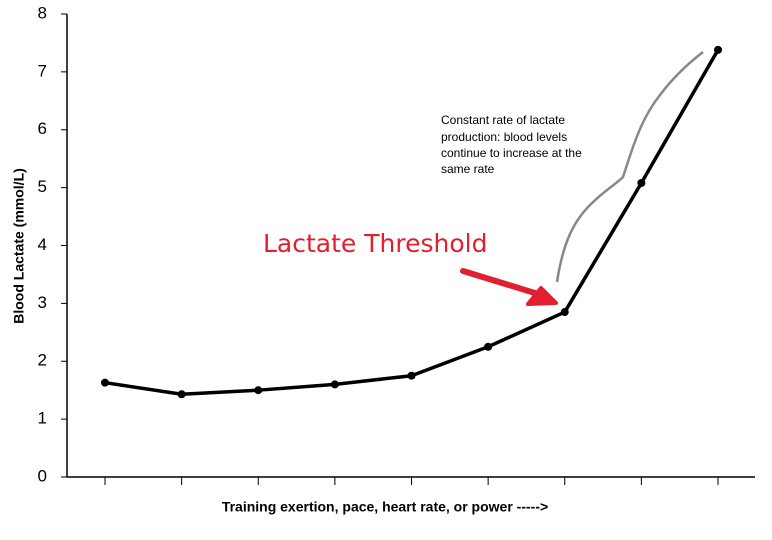 The width and height of the screenshot is (772, 540). What do you see at coordinates (42, 128) in the screenshot?
I see `y-tick-label: 6` at bounding box center [42, 128].